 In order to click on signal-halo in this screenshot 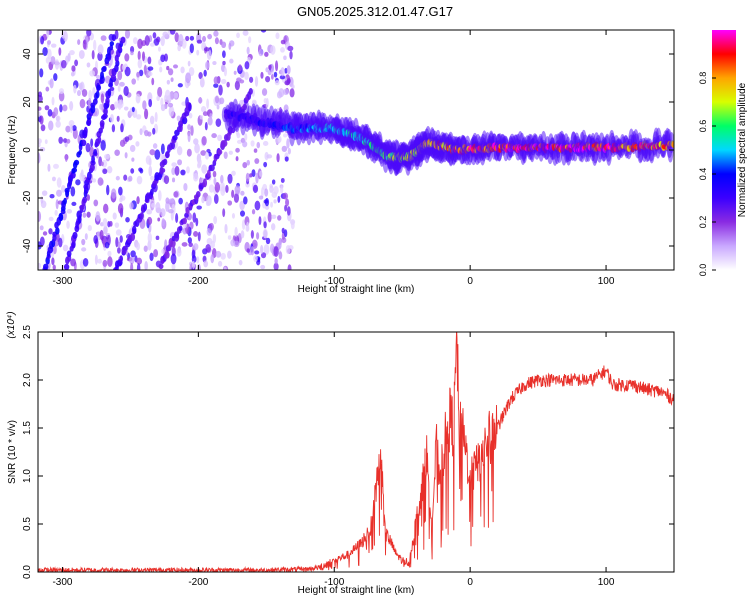, I will do `click(671, 142)`.